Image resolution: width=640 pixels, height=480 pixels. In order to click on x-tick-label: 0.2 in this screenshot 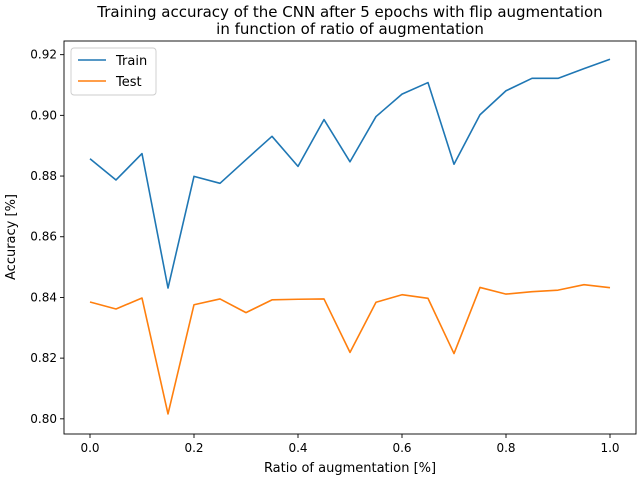, I will do `click(193, 448)`.